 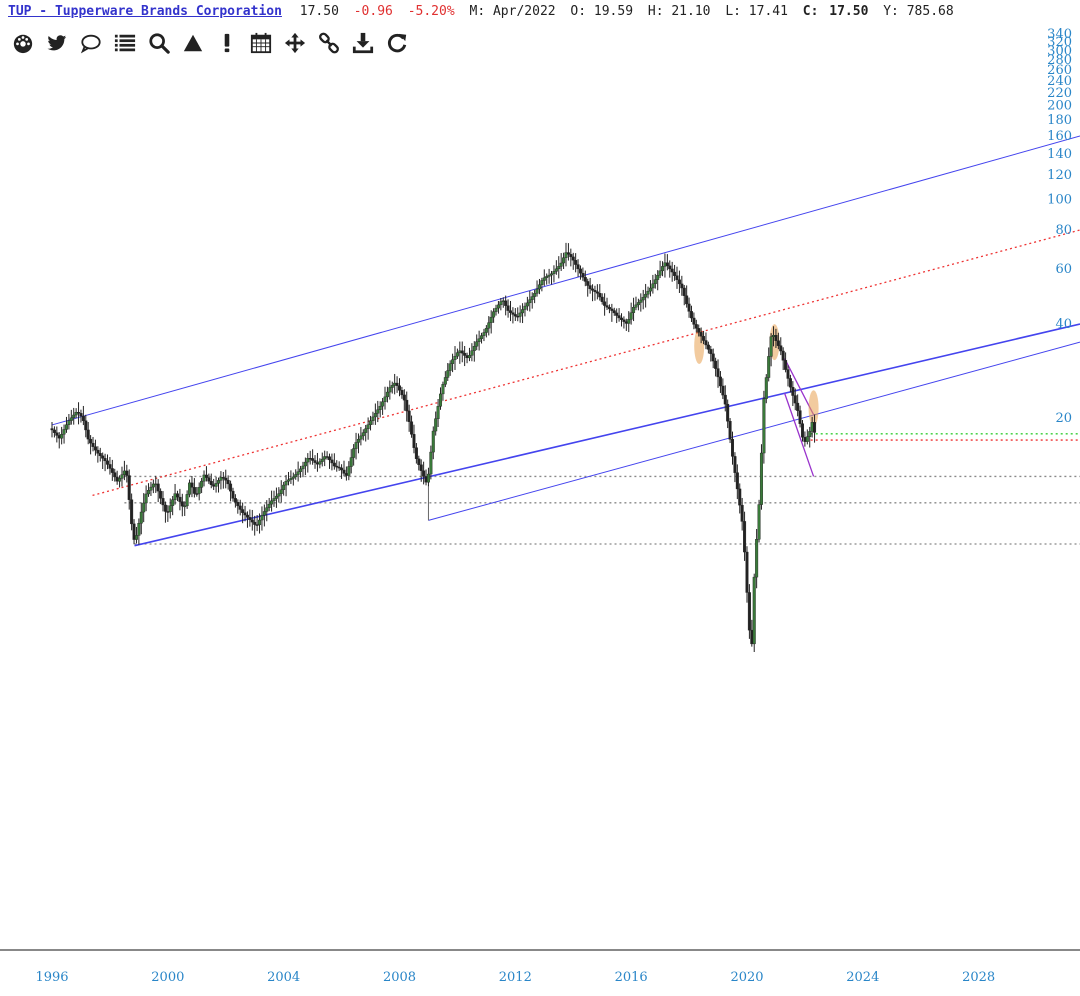 What do you see at coordinates (57, 43) in the screenshot?
I see `twitter-icon` at bounding box center [57, 43].